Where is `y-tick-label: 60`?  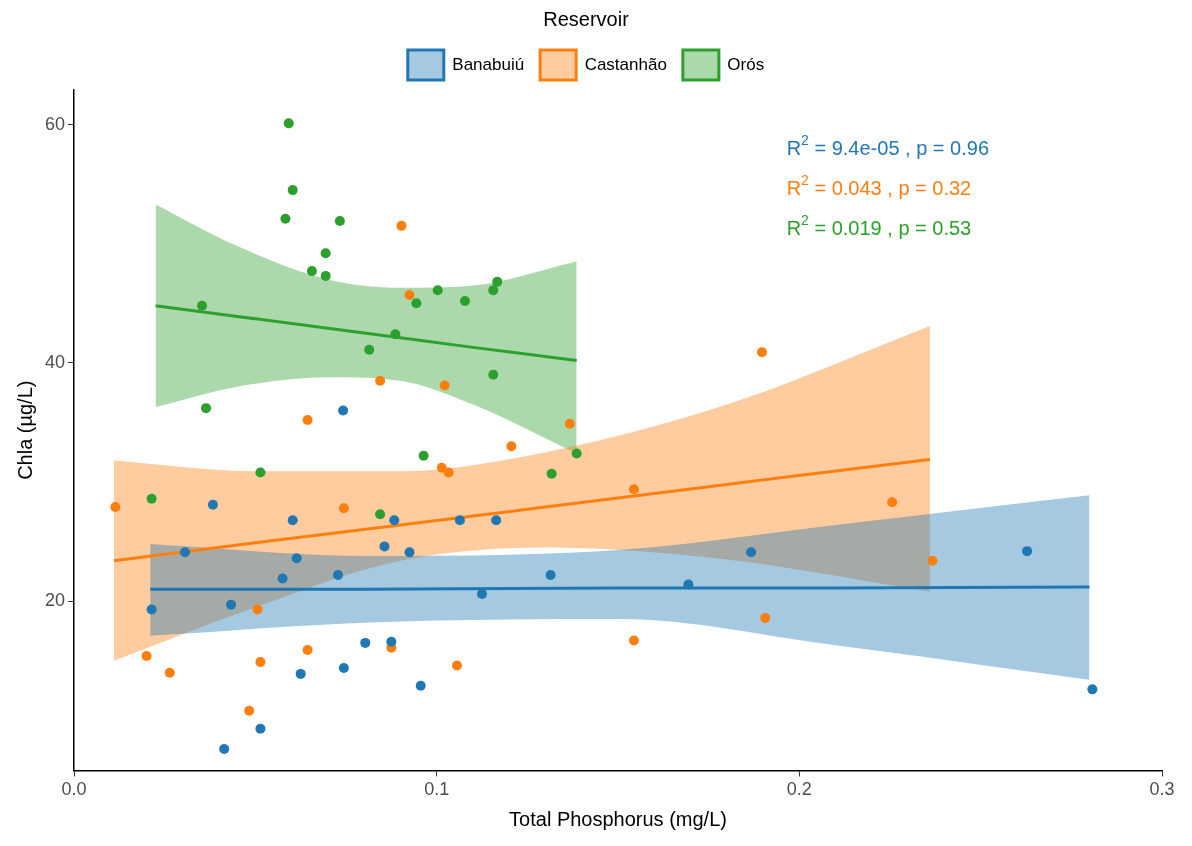 y-tick-label: 60 is located at coordinates (55, 123).